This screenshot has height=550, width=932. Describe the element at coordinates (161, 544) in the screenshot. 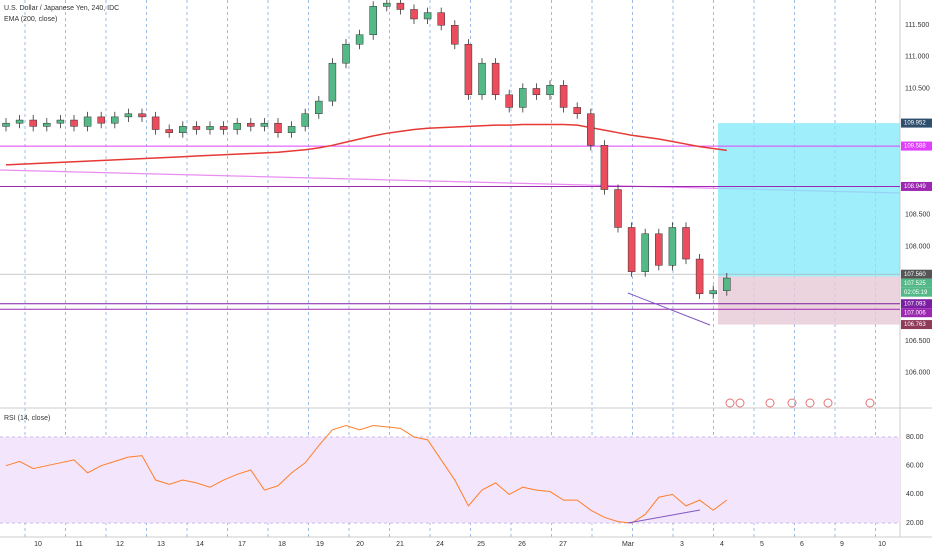

I see `x-tick-label: 13` at that location.